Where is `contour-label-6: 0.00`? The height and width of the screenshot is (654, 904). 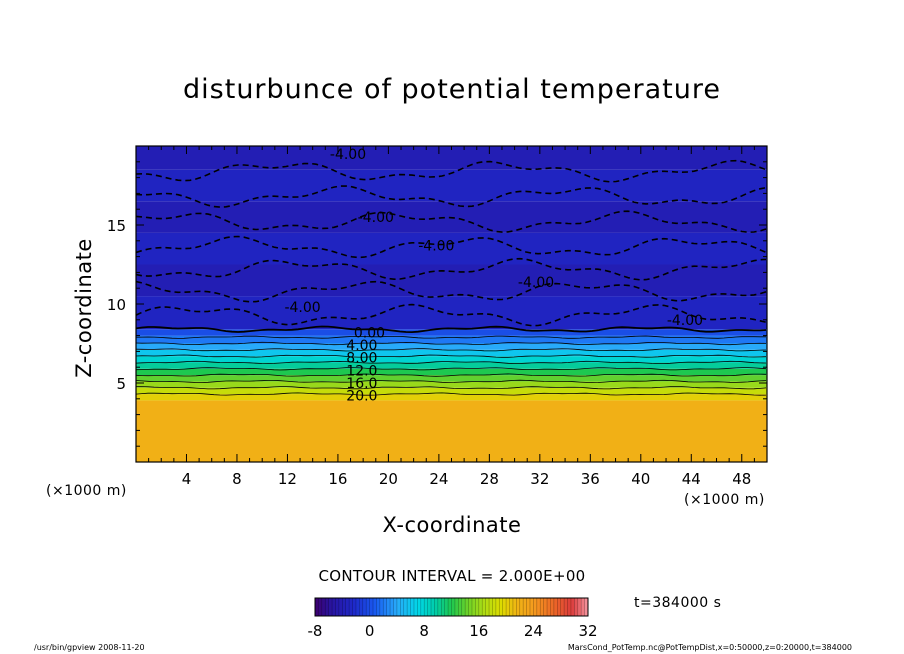
contour-label-6: 0.00 is located at coordinates (369, 333).